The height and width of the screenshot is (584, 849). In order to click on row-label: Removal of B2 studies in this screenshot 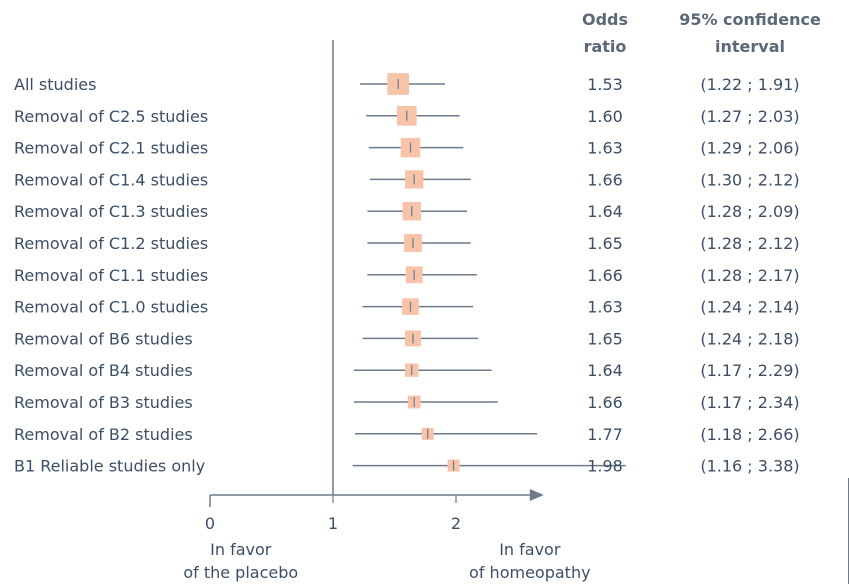, I will do `click(103, 434)`.